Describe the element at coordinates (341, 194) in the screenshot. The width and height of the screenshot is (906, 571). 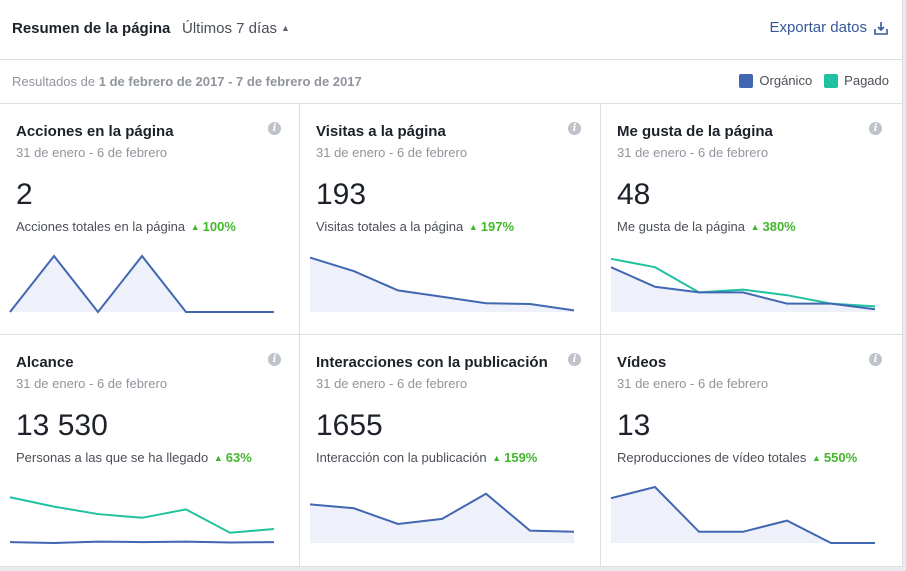
I see `card-value: 193` at that location.